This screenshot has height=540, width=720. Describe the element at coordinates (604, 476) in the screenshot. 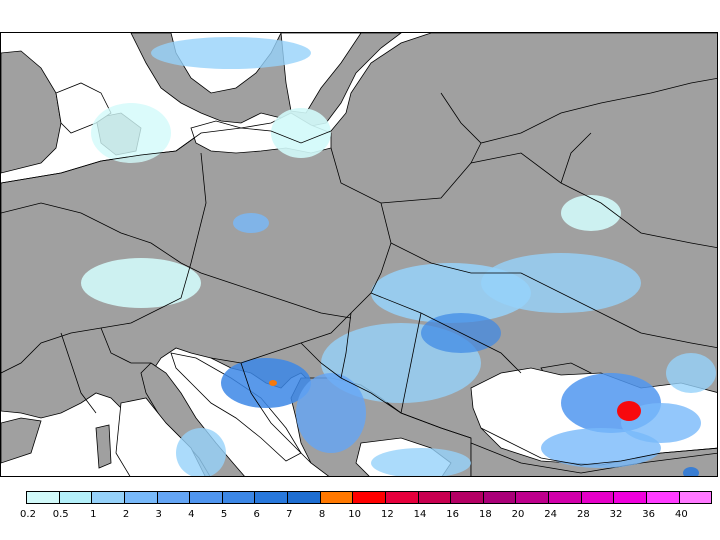

I see `precip-turkey-orange` at that location.